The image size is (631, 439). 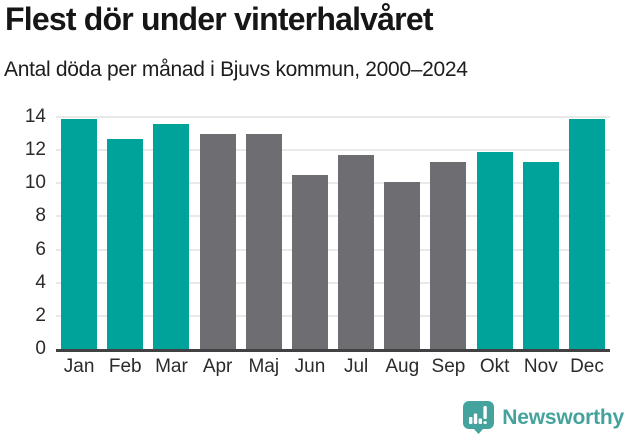 I want to click on bar-apr, so click(x=217, y=241).